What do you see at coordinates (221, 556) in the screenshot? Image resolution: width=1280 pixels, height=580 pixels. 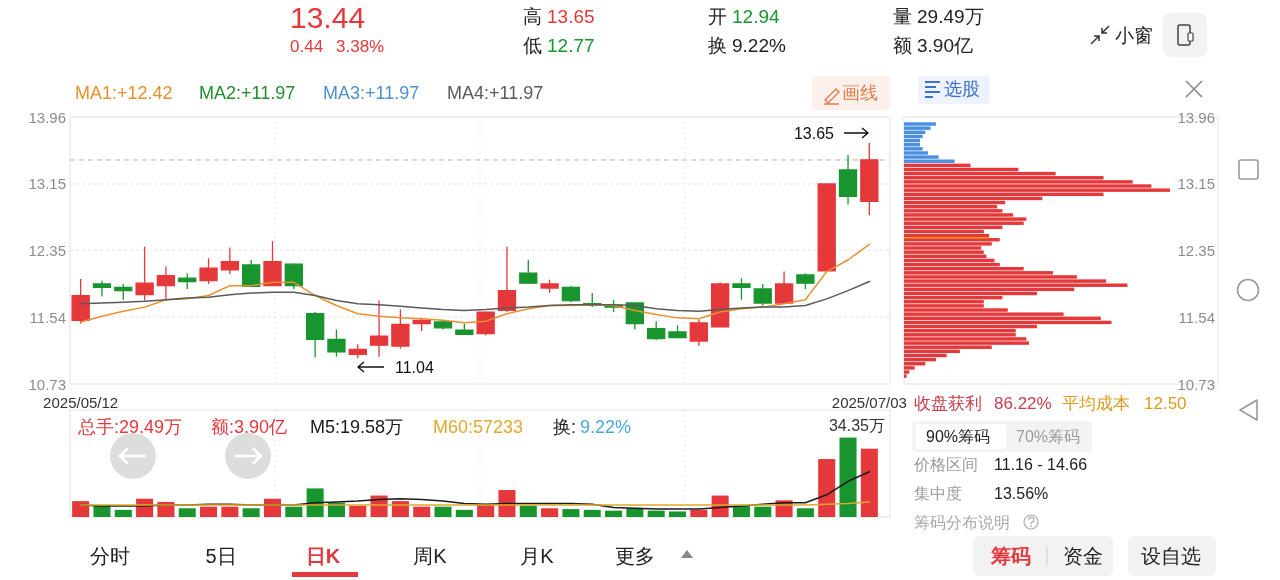 I see `text: 5日` at bounding box center [221, 556].